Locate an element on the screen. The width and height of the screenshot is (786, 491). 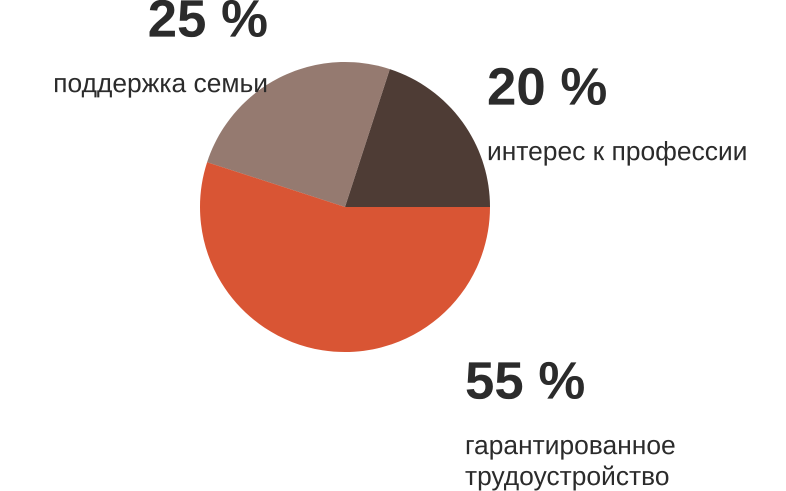
slice-label: интерес к профессии is located at coordinates (617, 153).